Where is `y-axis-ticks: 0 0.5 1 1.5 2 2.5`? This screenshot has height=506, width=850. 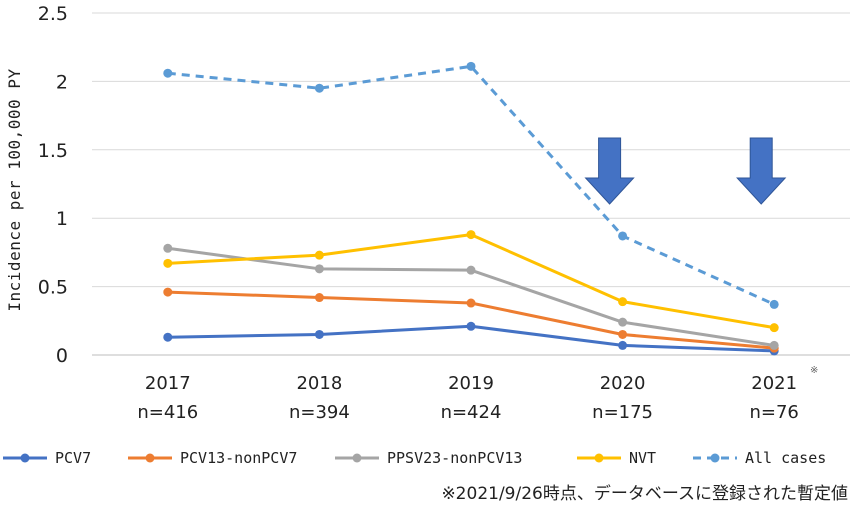 y-axis-ticks: 0 0.5 1 1.5 2 2.5 is located at coordinates (53, 185).